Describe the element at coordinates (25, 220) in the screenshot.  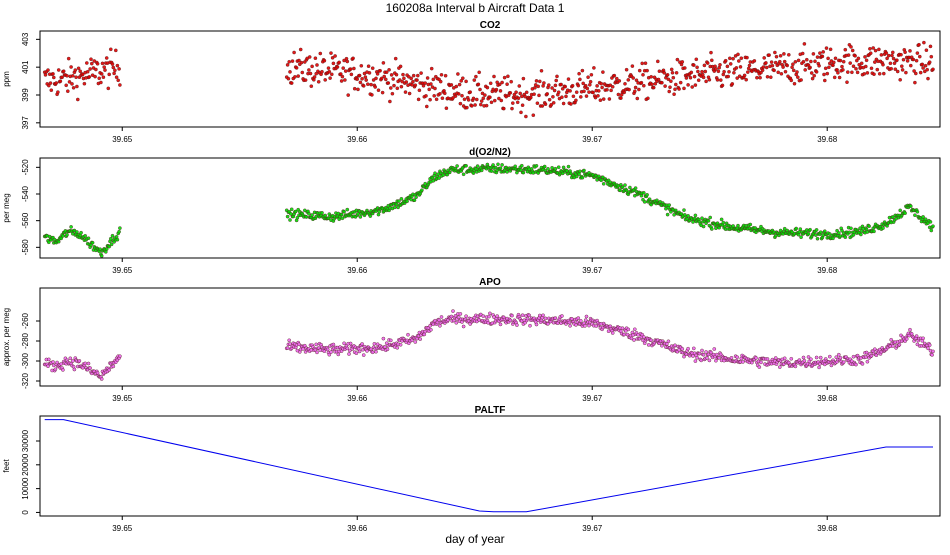
I see `y-tick-label: -560` at that location.